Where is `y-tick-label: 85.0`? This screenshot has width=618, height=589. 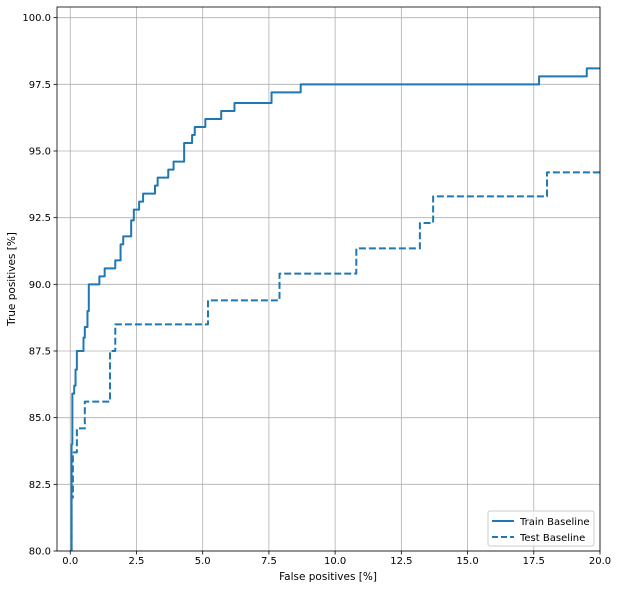 y-tick-label: 85.0 is located at coordinates (40, 418).